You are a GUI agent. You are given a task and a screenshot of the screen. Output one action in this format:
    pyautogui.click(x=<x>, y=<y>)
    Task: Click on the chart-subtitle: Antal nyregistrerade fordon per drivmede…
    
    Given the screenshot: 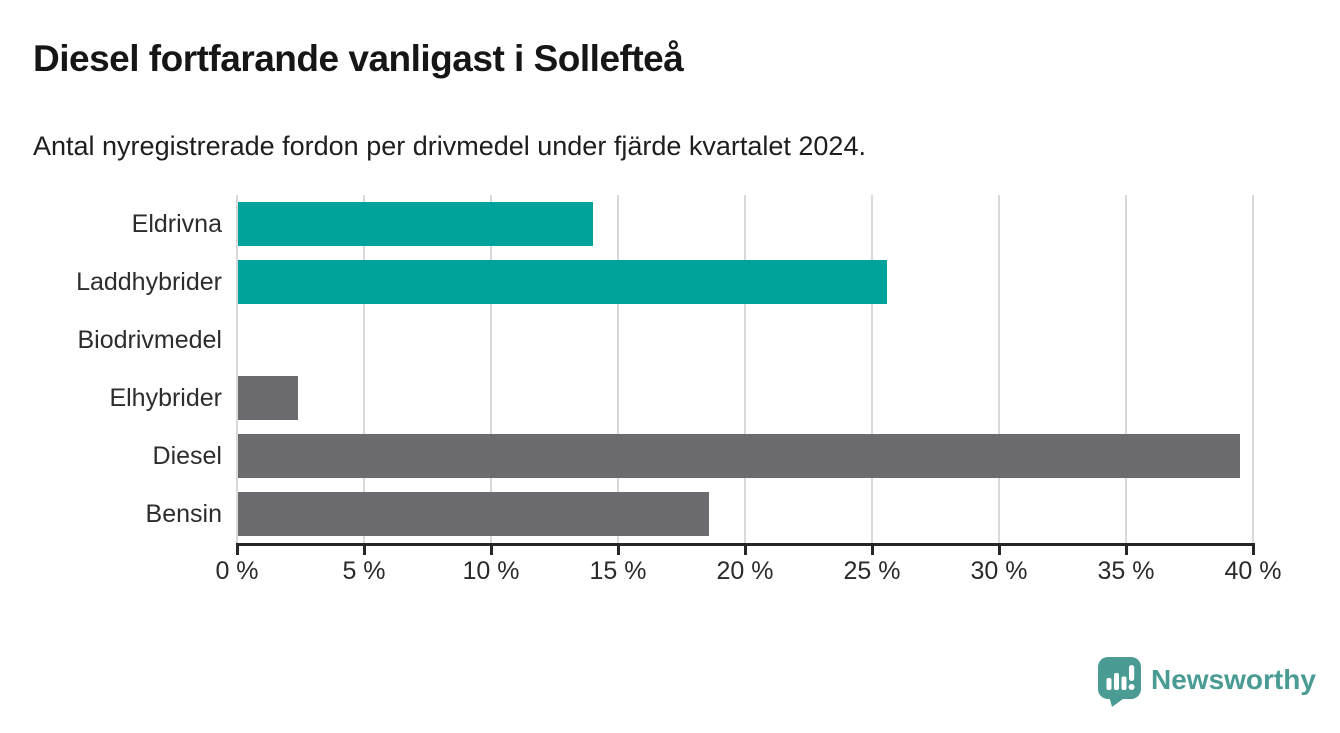 What is the action you would take?
    pyautogui.click(x=449, y=146)
    